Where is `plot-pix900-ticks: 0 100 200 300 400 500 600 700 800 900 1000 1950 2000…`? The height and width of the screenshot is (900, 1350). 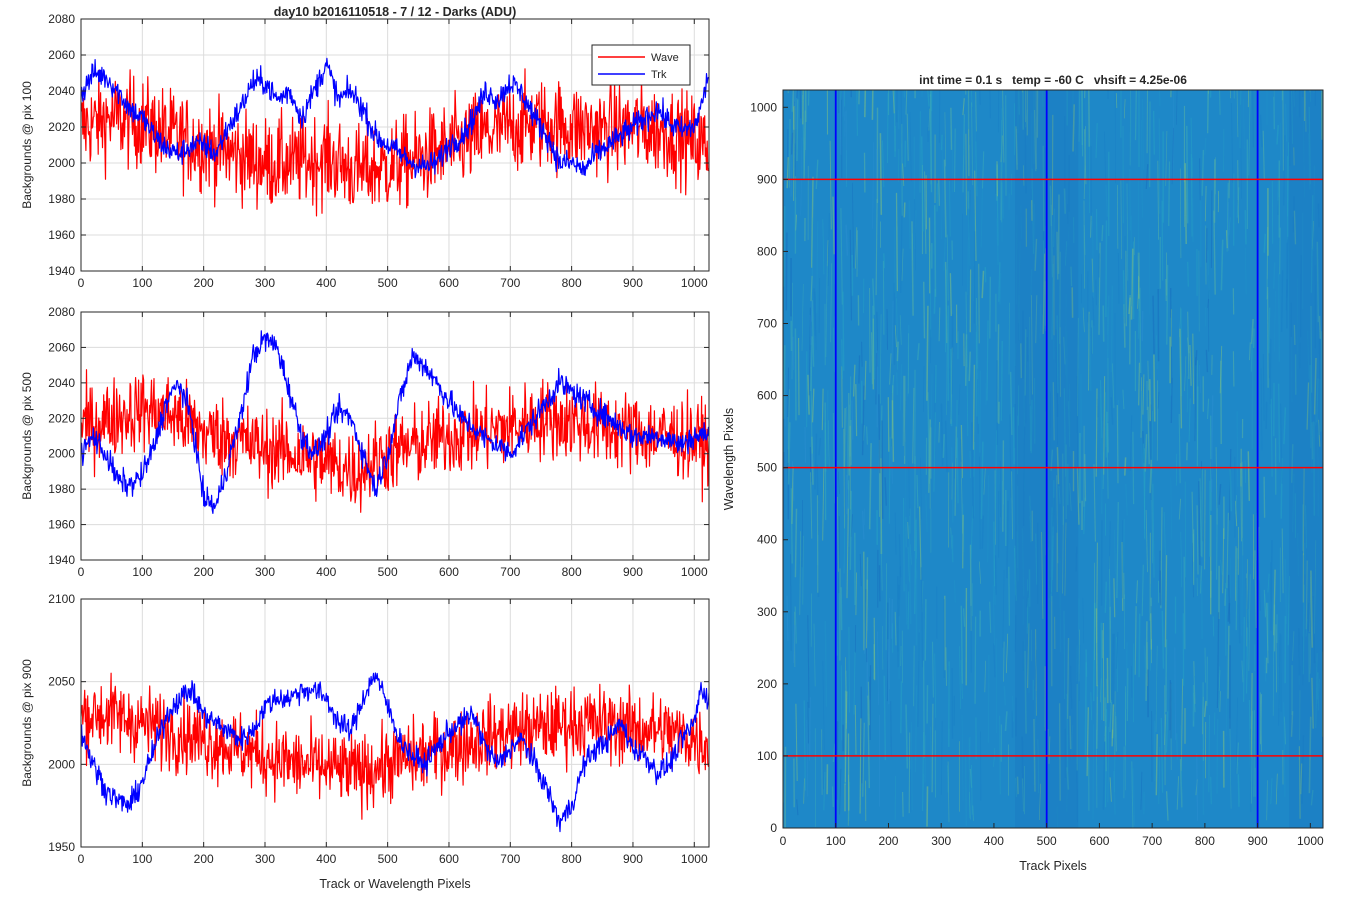 plot-pix900-ticks: 0 100 200 300 400 500 600 700 800 900 1000 1950 2000… is located at coordinates (378, 729).